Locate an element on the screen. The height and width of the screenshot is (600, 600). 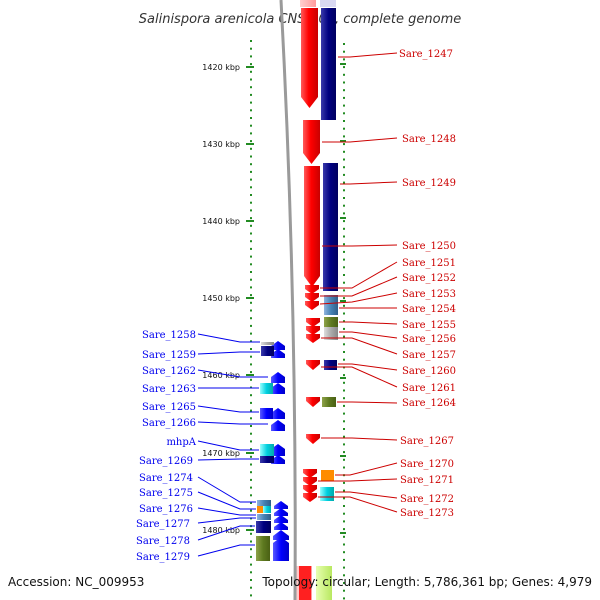
gene-label-sare-1261: Sare_1261 is located at coordinates (429, 388).